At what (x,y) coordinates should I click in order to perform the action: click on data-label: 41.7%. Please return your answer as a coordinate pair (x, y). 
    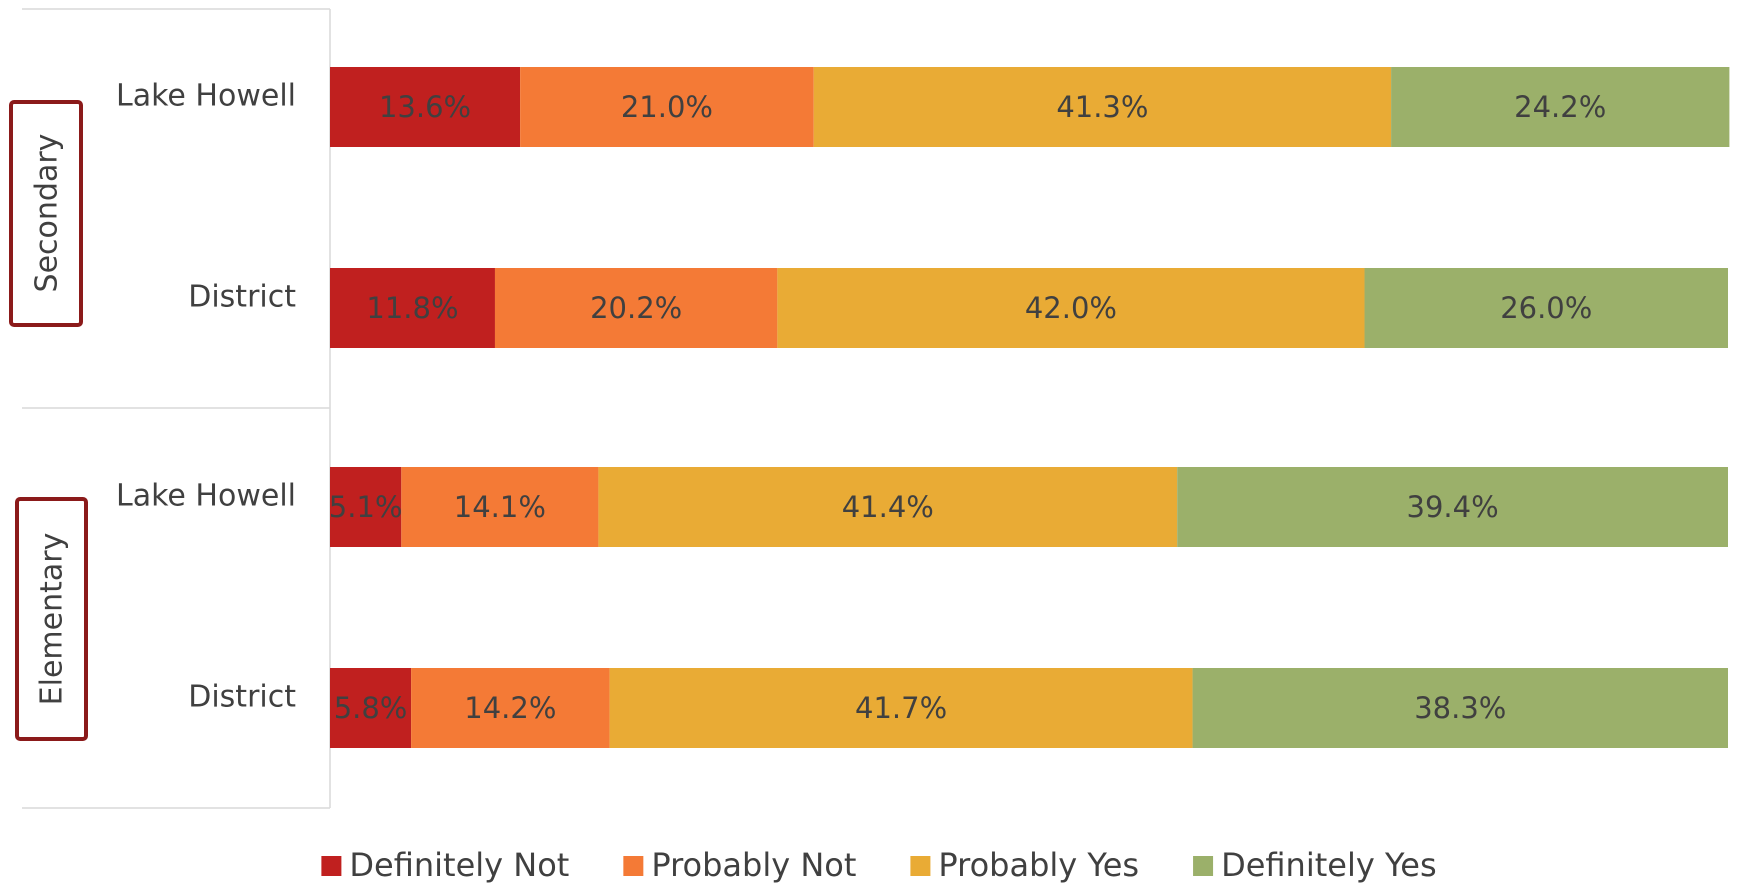
    Looking at the image, I should click on (901, 708).